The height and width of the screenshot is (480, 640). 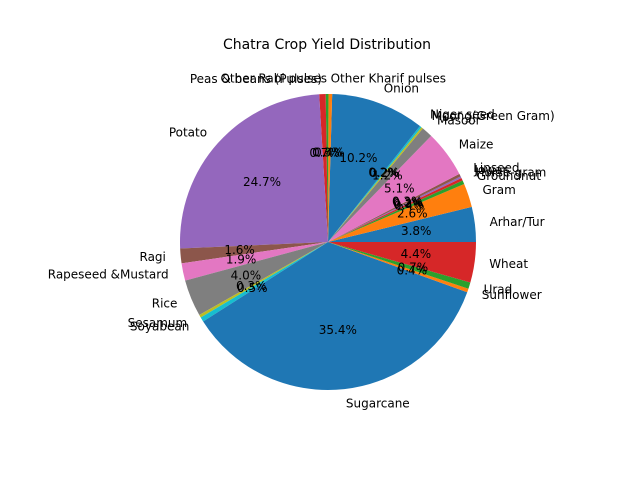 What do you see at coordinates (416, 231) in the screenshot?
I see `pct-arhar-tur: 3.8%` at bounding box center [416, 231].